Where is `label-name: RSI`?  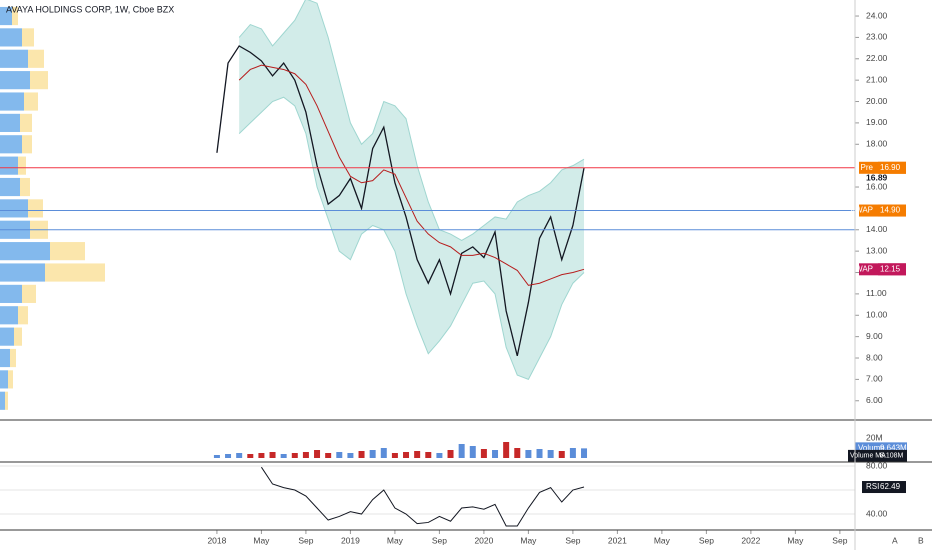
label-name: RSI is located at coordinates (872, 486).